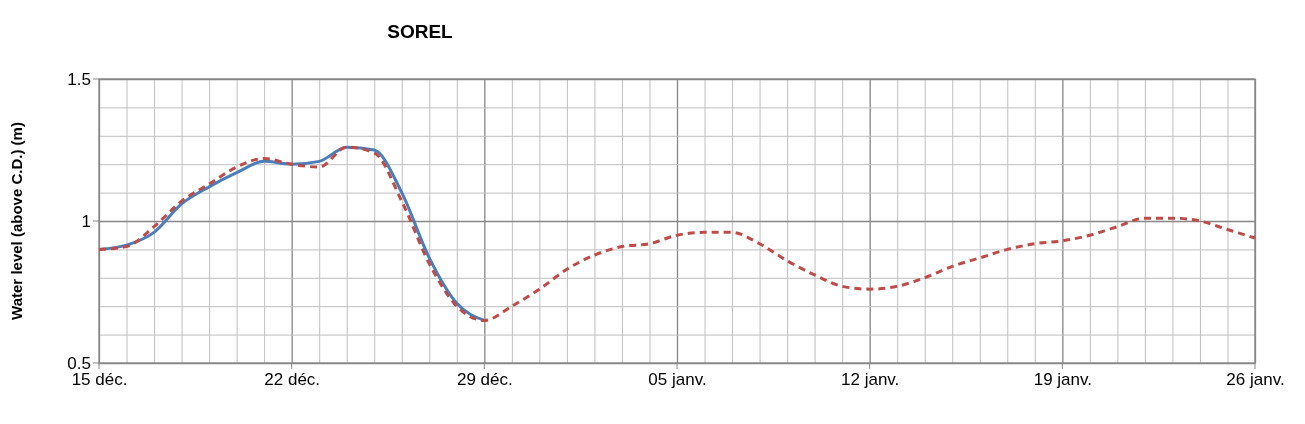 The image size is (1305, 424). I want to click on x-tick-label: 22 déc., so click(292, 380).